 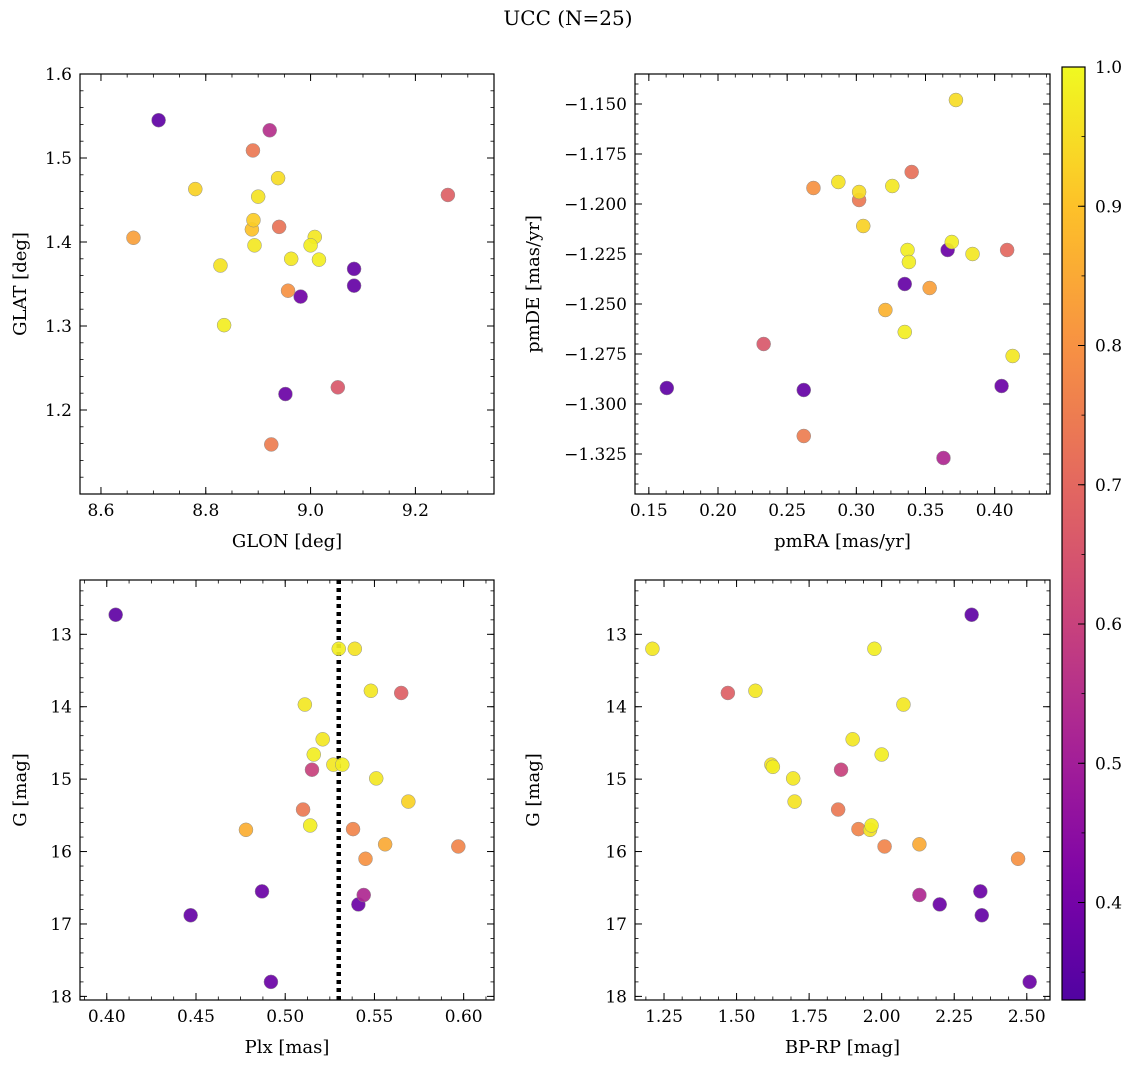 What do you see at coordinates (568, 18) in the screenshot?
I see `figure-title: UCC (N=25)` at bounding box center [568, 18].